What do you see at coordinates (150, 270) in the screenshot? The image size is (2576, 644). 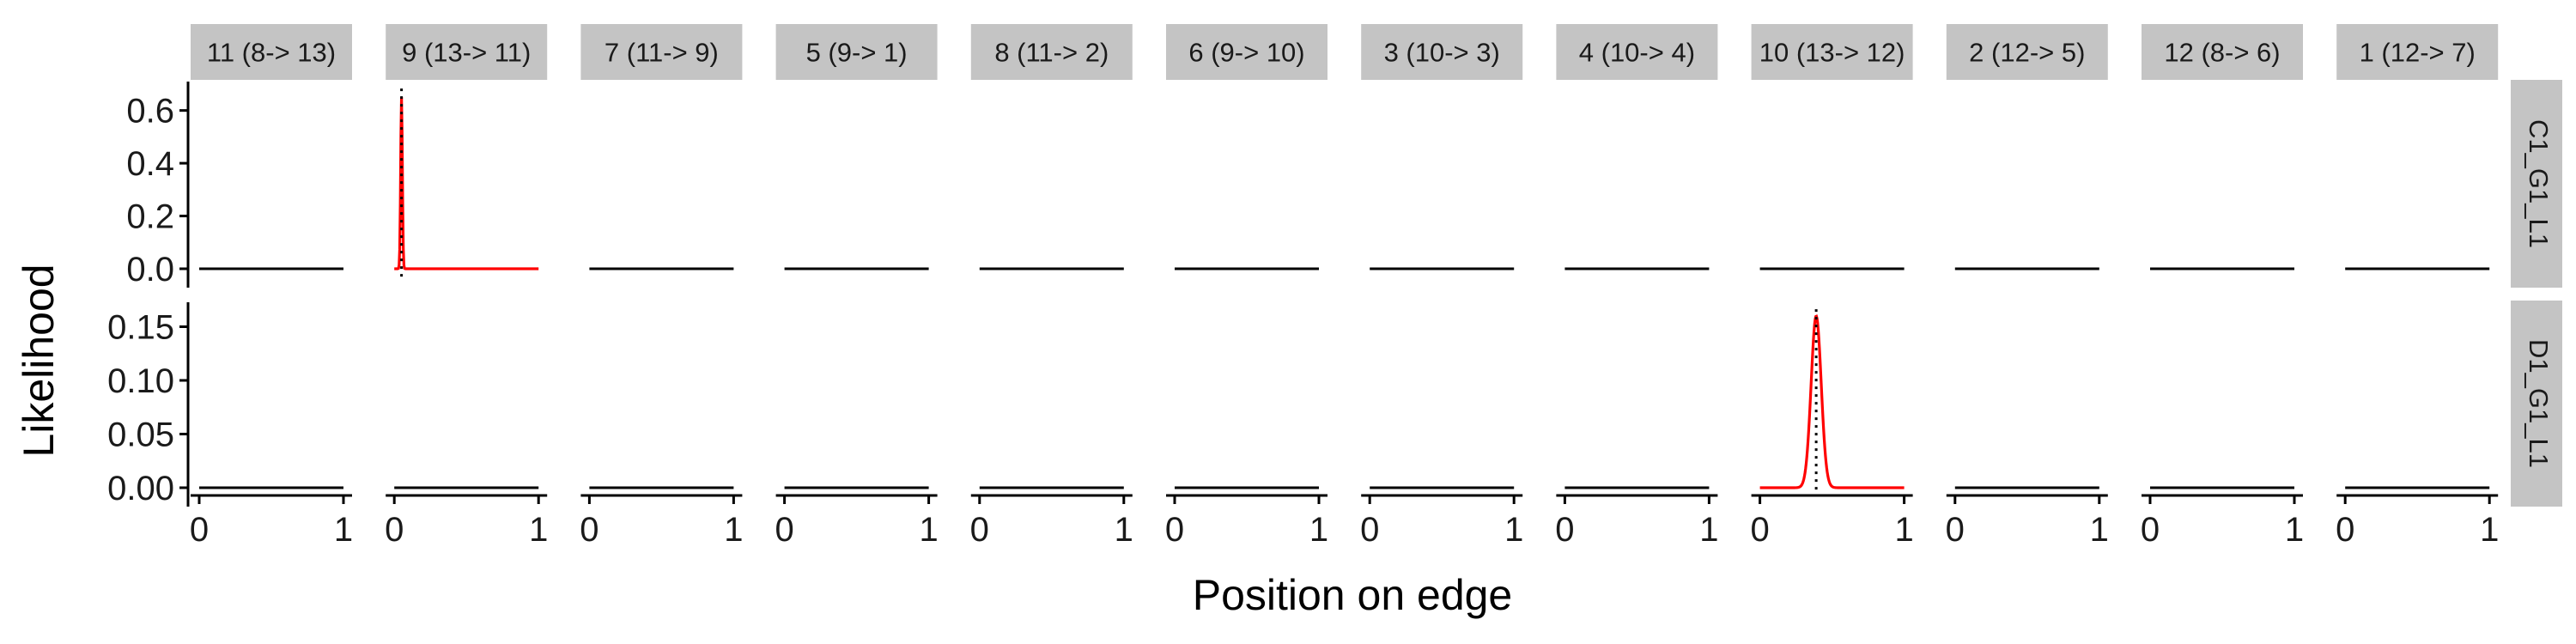 I see `y-tick-label: 0.0` at bounding box center [150, 270].